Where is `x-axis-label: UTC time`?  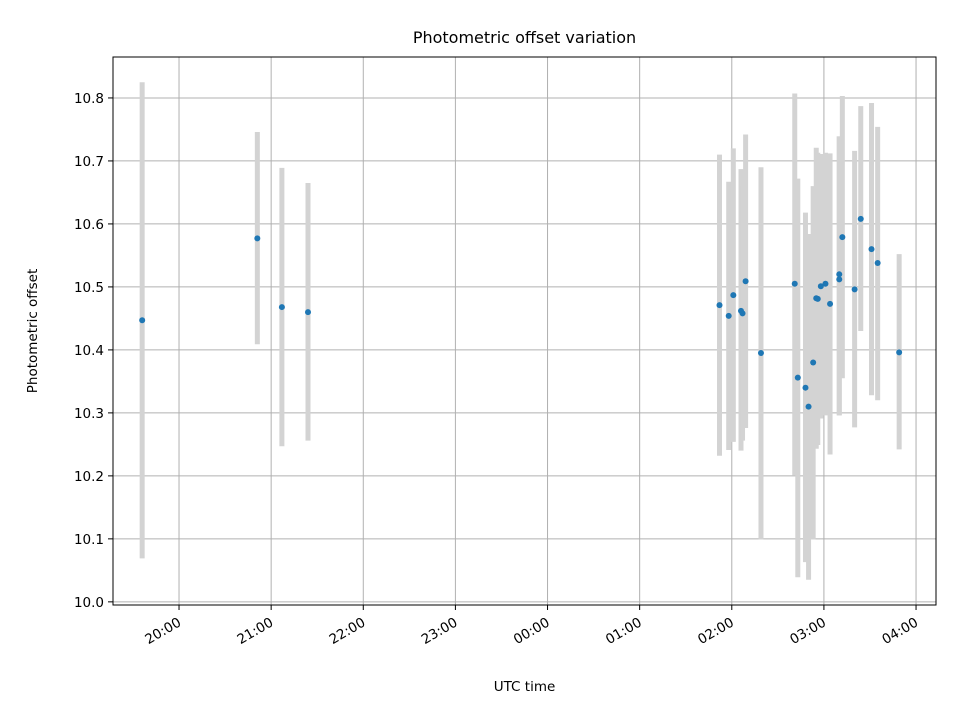 x-axis-label: UTC time is located at coordinates (525, 687).